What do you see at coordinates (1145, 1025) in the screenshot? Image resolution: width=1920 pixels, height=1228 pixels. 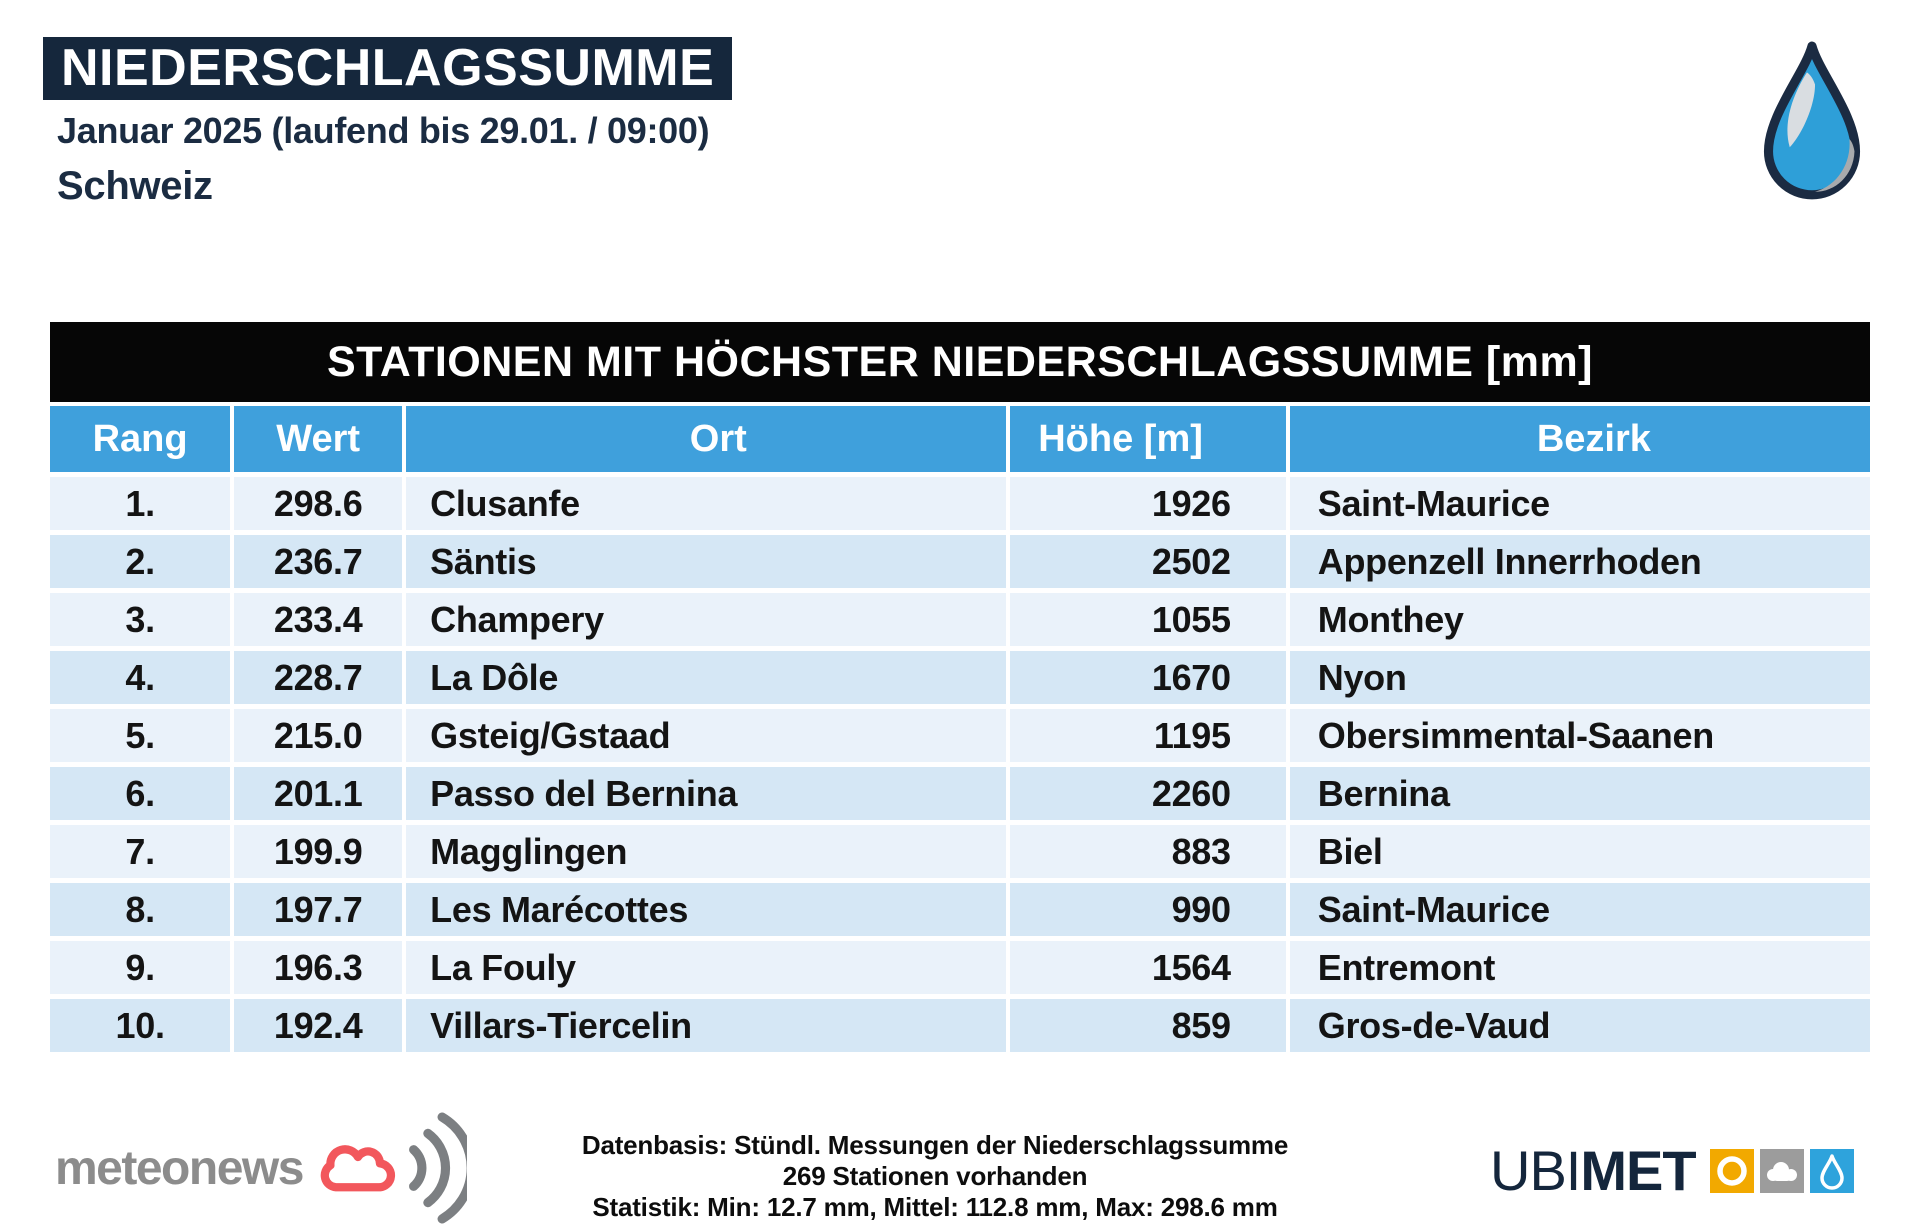 I see `cell-hoehe: 859` at bounding box center [1145, 1025].